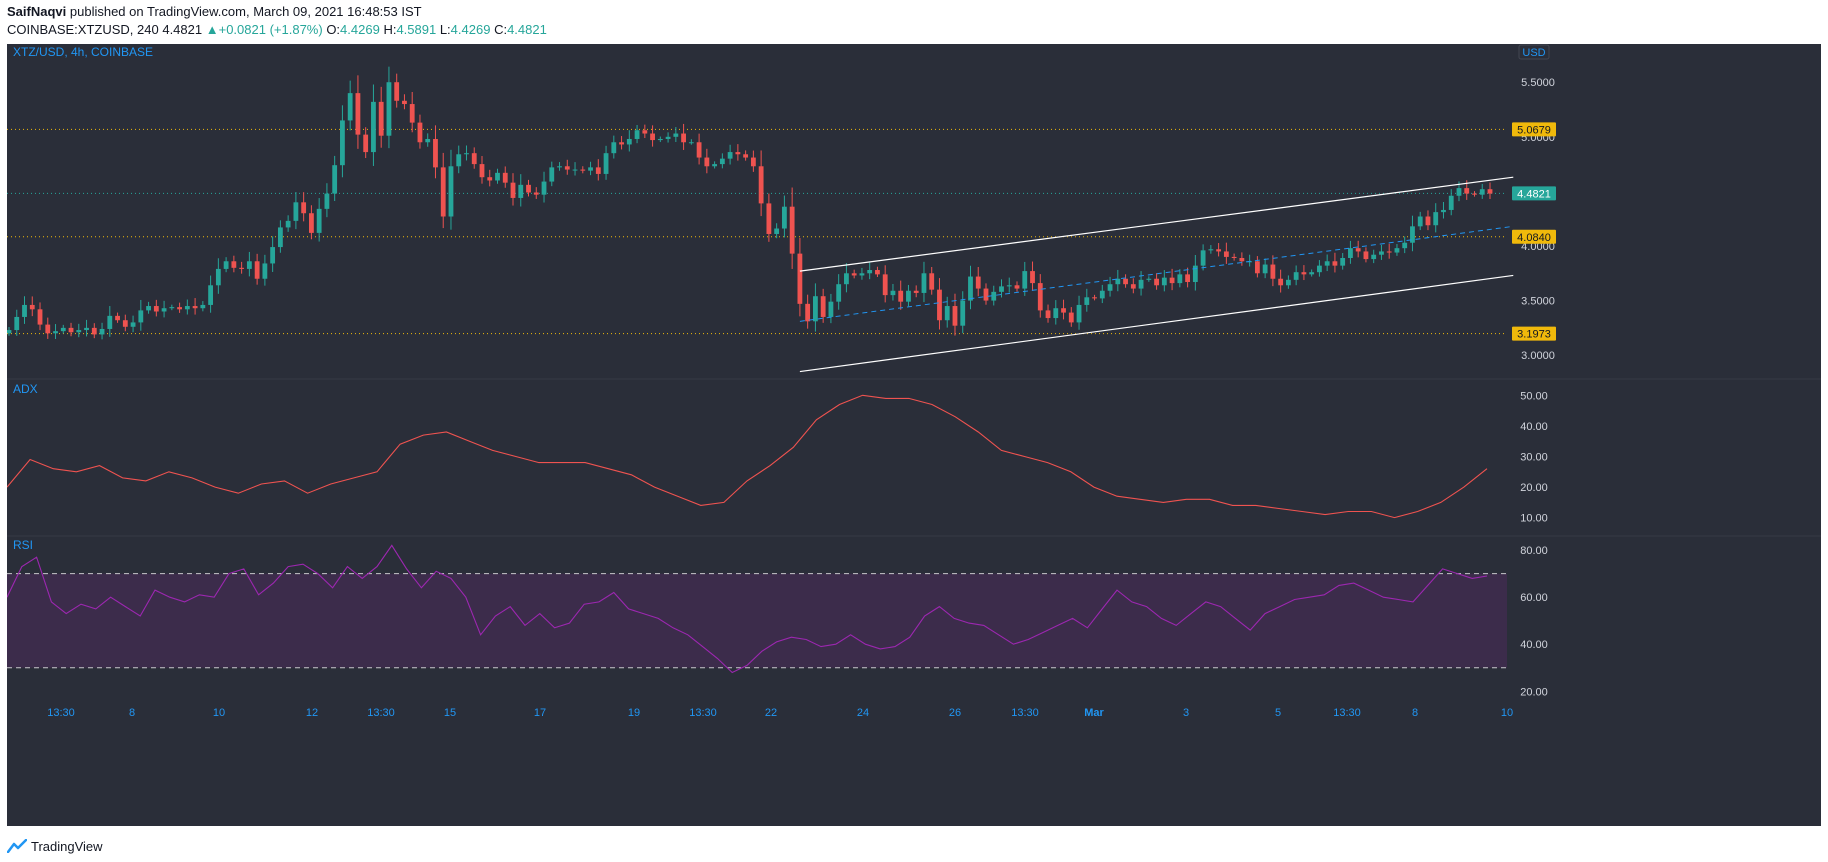 Image resolution: width=1828 pixels, height=862 pixels. Describe the element at coordinates (470, 29) in the screenshot. I see `low-value: 4.4269` at that location.